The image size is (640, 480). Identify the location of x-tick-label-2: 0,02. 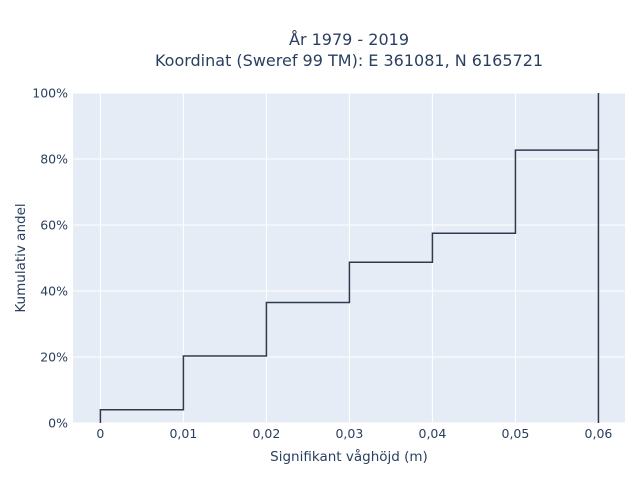
(266, 433).